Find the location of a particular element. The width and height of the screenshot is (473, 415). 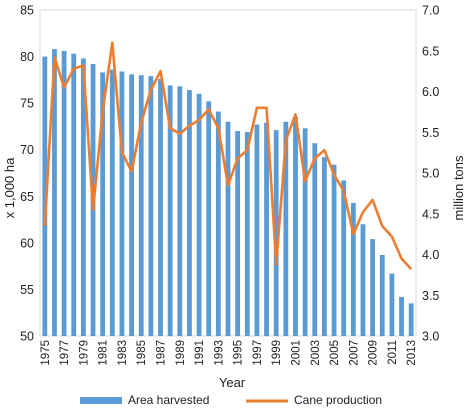

bar-1992 is located at coordinates (208, 218).